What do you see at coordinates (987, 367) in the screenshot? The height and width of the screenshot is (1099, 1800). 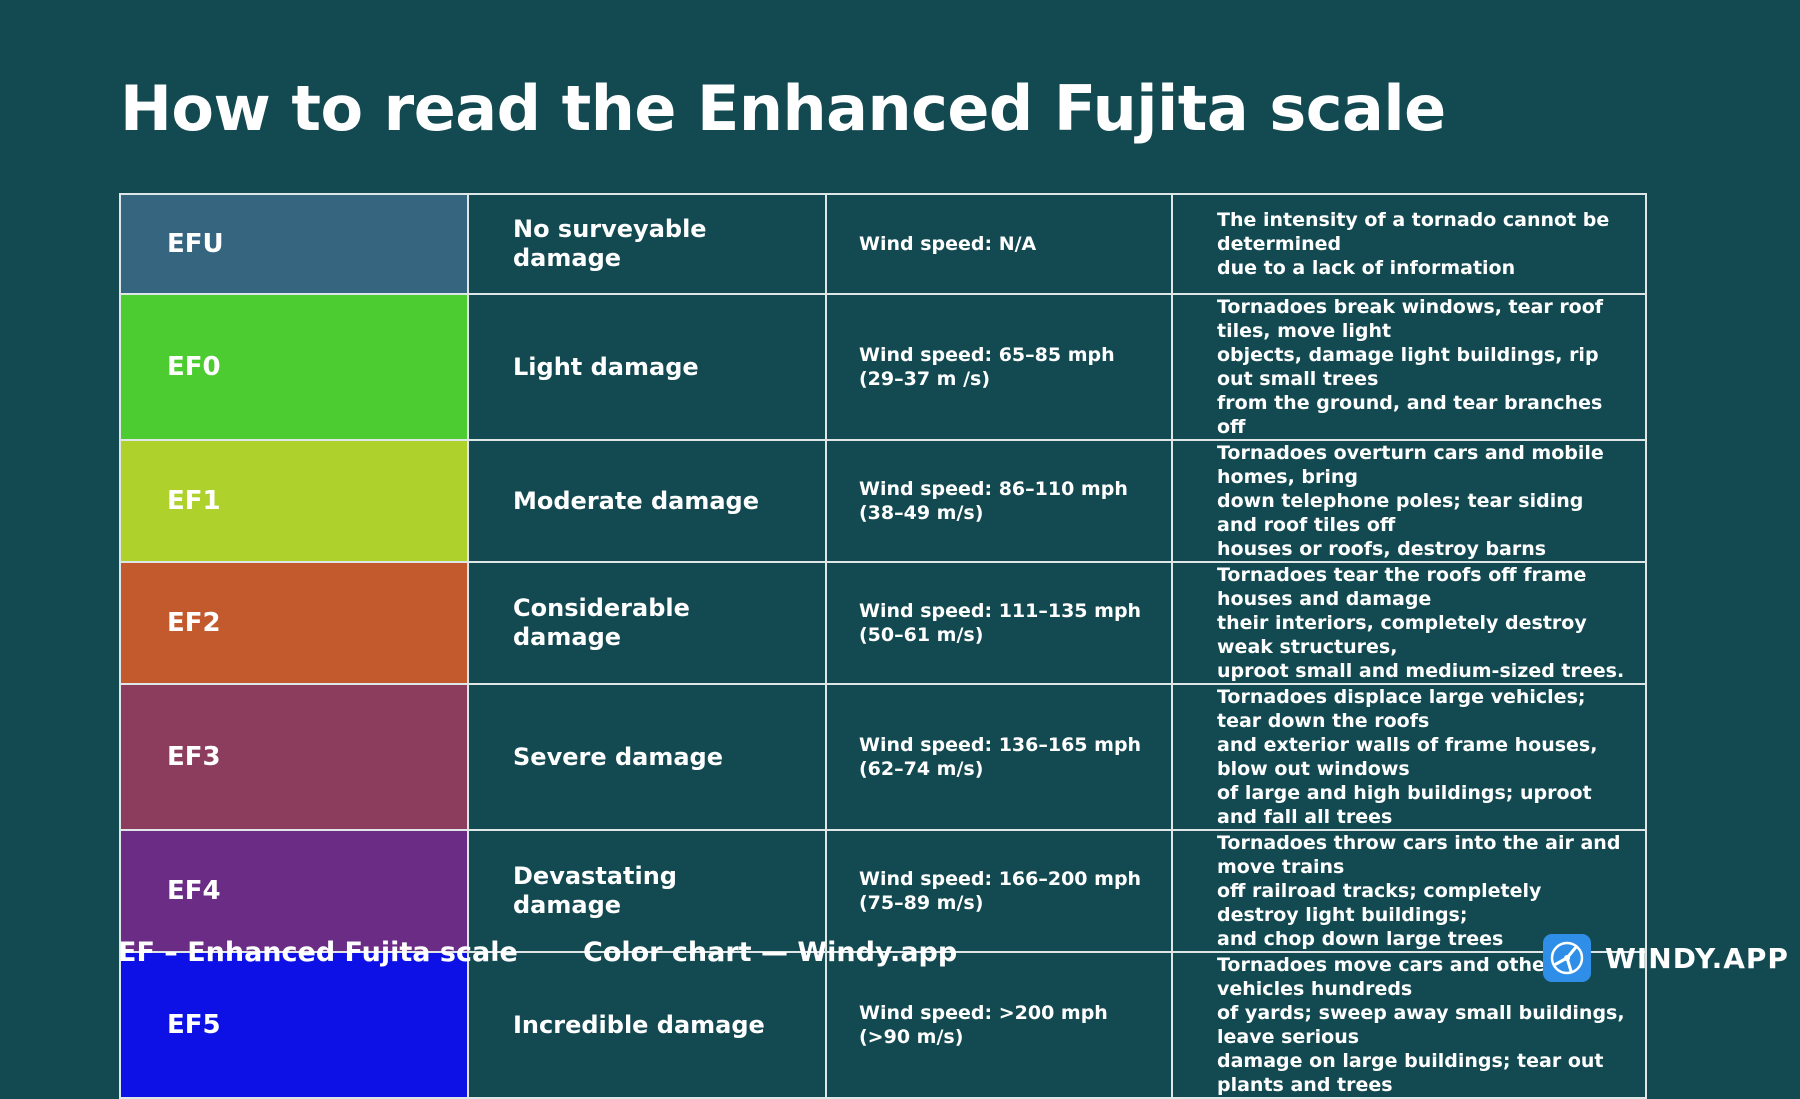 I see `wind-speed-text: Wind speed: 65–85 mph (29–37 m /s)` at bounding box center [987, 367].